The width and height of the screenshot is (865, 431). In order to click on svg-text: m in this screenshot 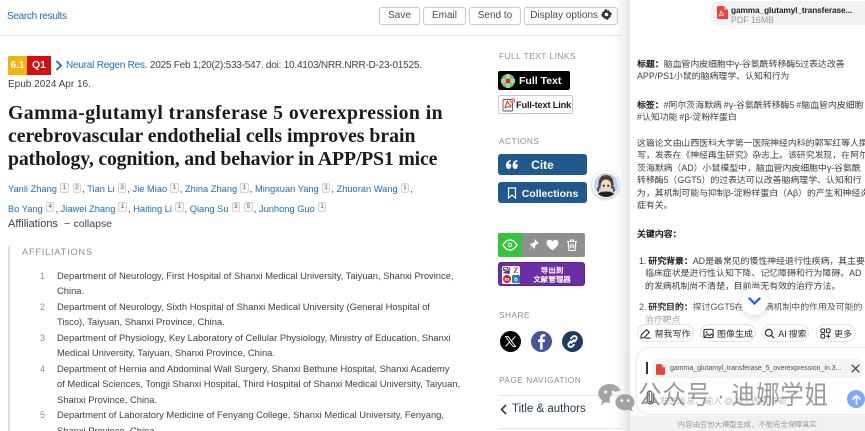, I will do `click(506, 280)`.